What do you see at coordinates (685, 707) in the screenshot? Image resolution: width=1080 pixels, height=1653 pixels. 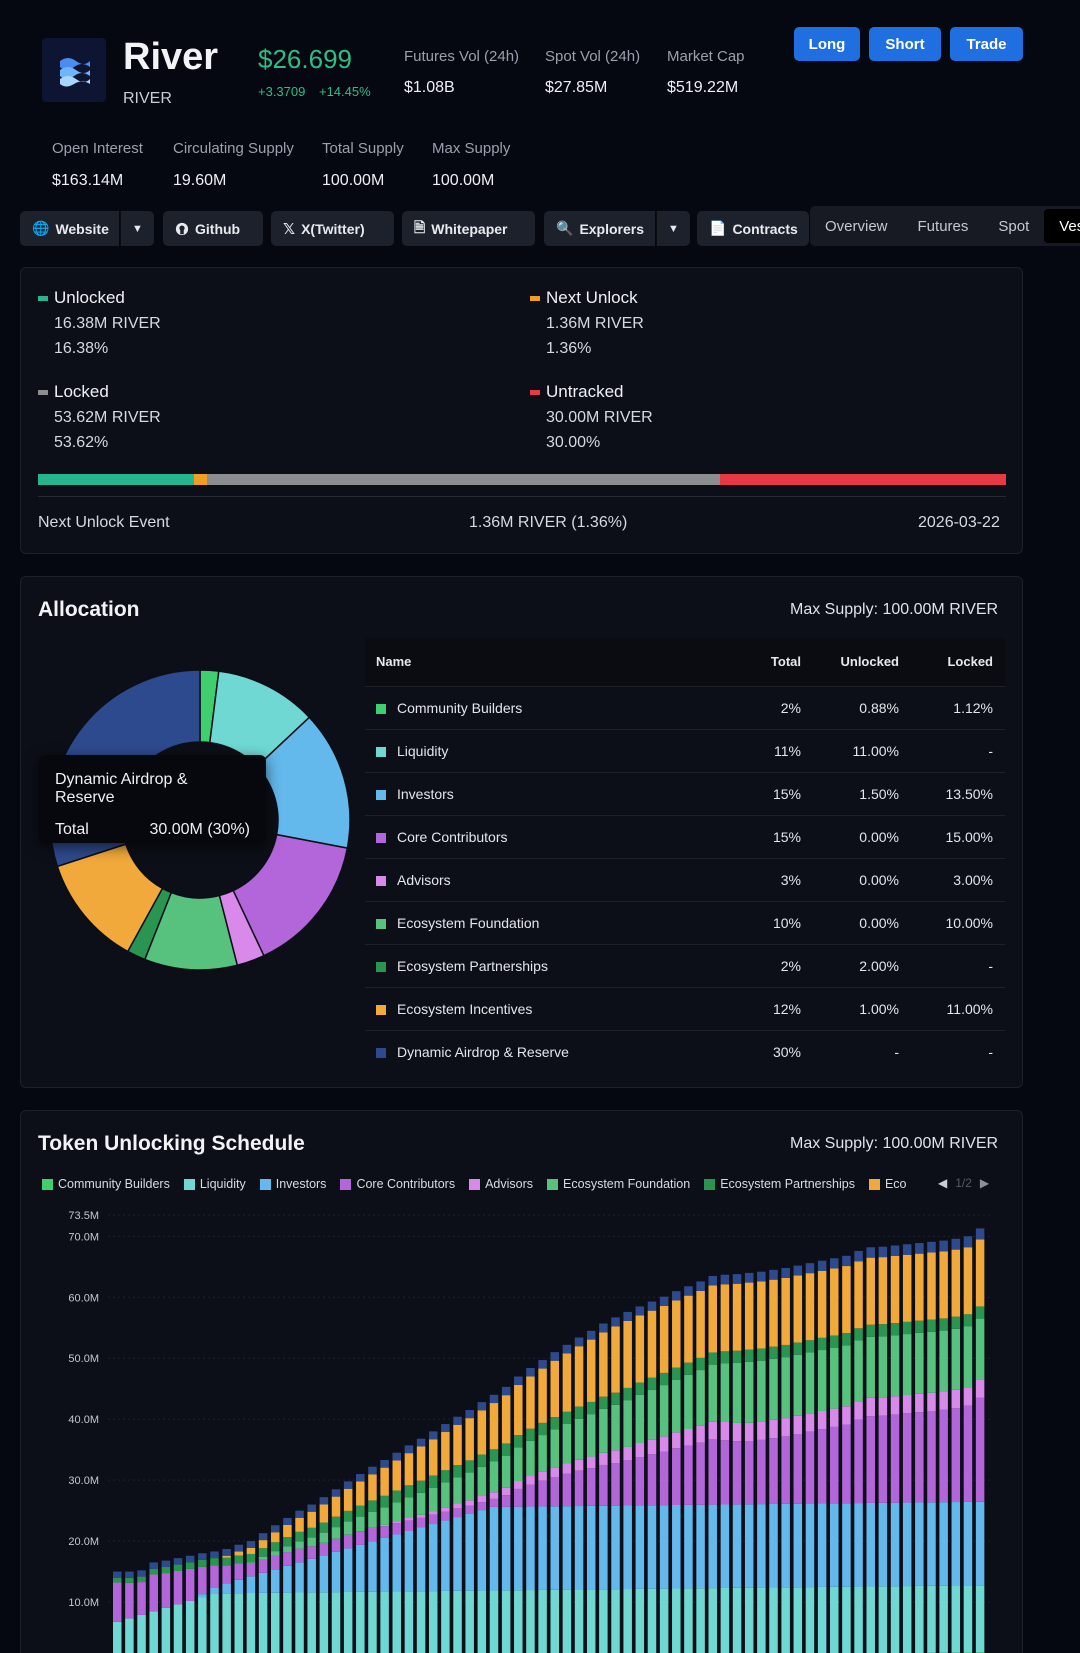 I see `table-row: Community Builders 2% 0.88% 1.12%` at bounding box center [685, 707].